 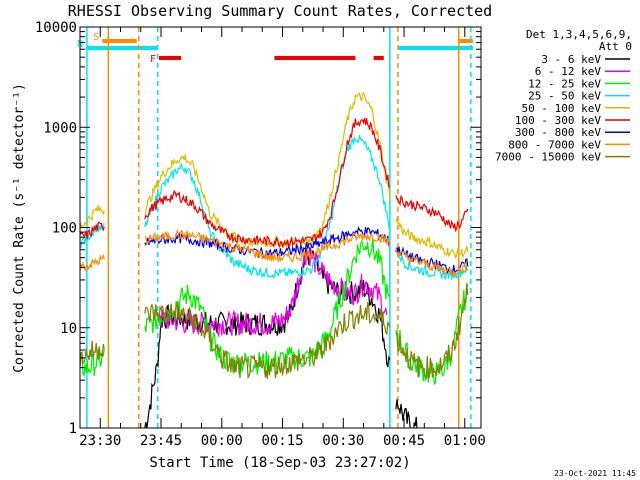 What do you see at coordinates (343, 441) in the screenshot?
I see `x-tick-label: 00:30` at bounding box center [343, 441].